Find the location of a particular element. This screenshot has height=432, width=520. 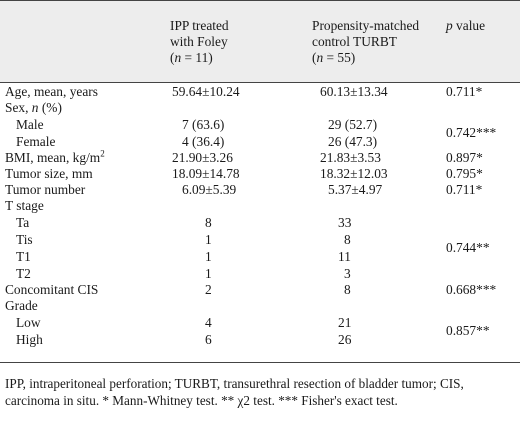

row-label-tumor-number: Tumor number is located at coordinates (45, 189).